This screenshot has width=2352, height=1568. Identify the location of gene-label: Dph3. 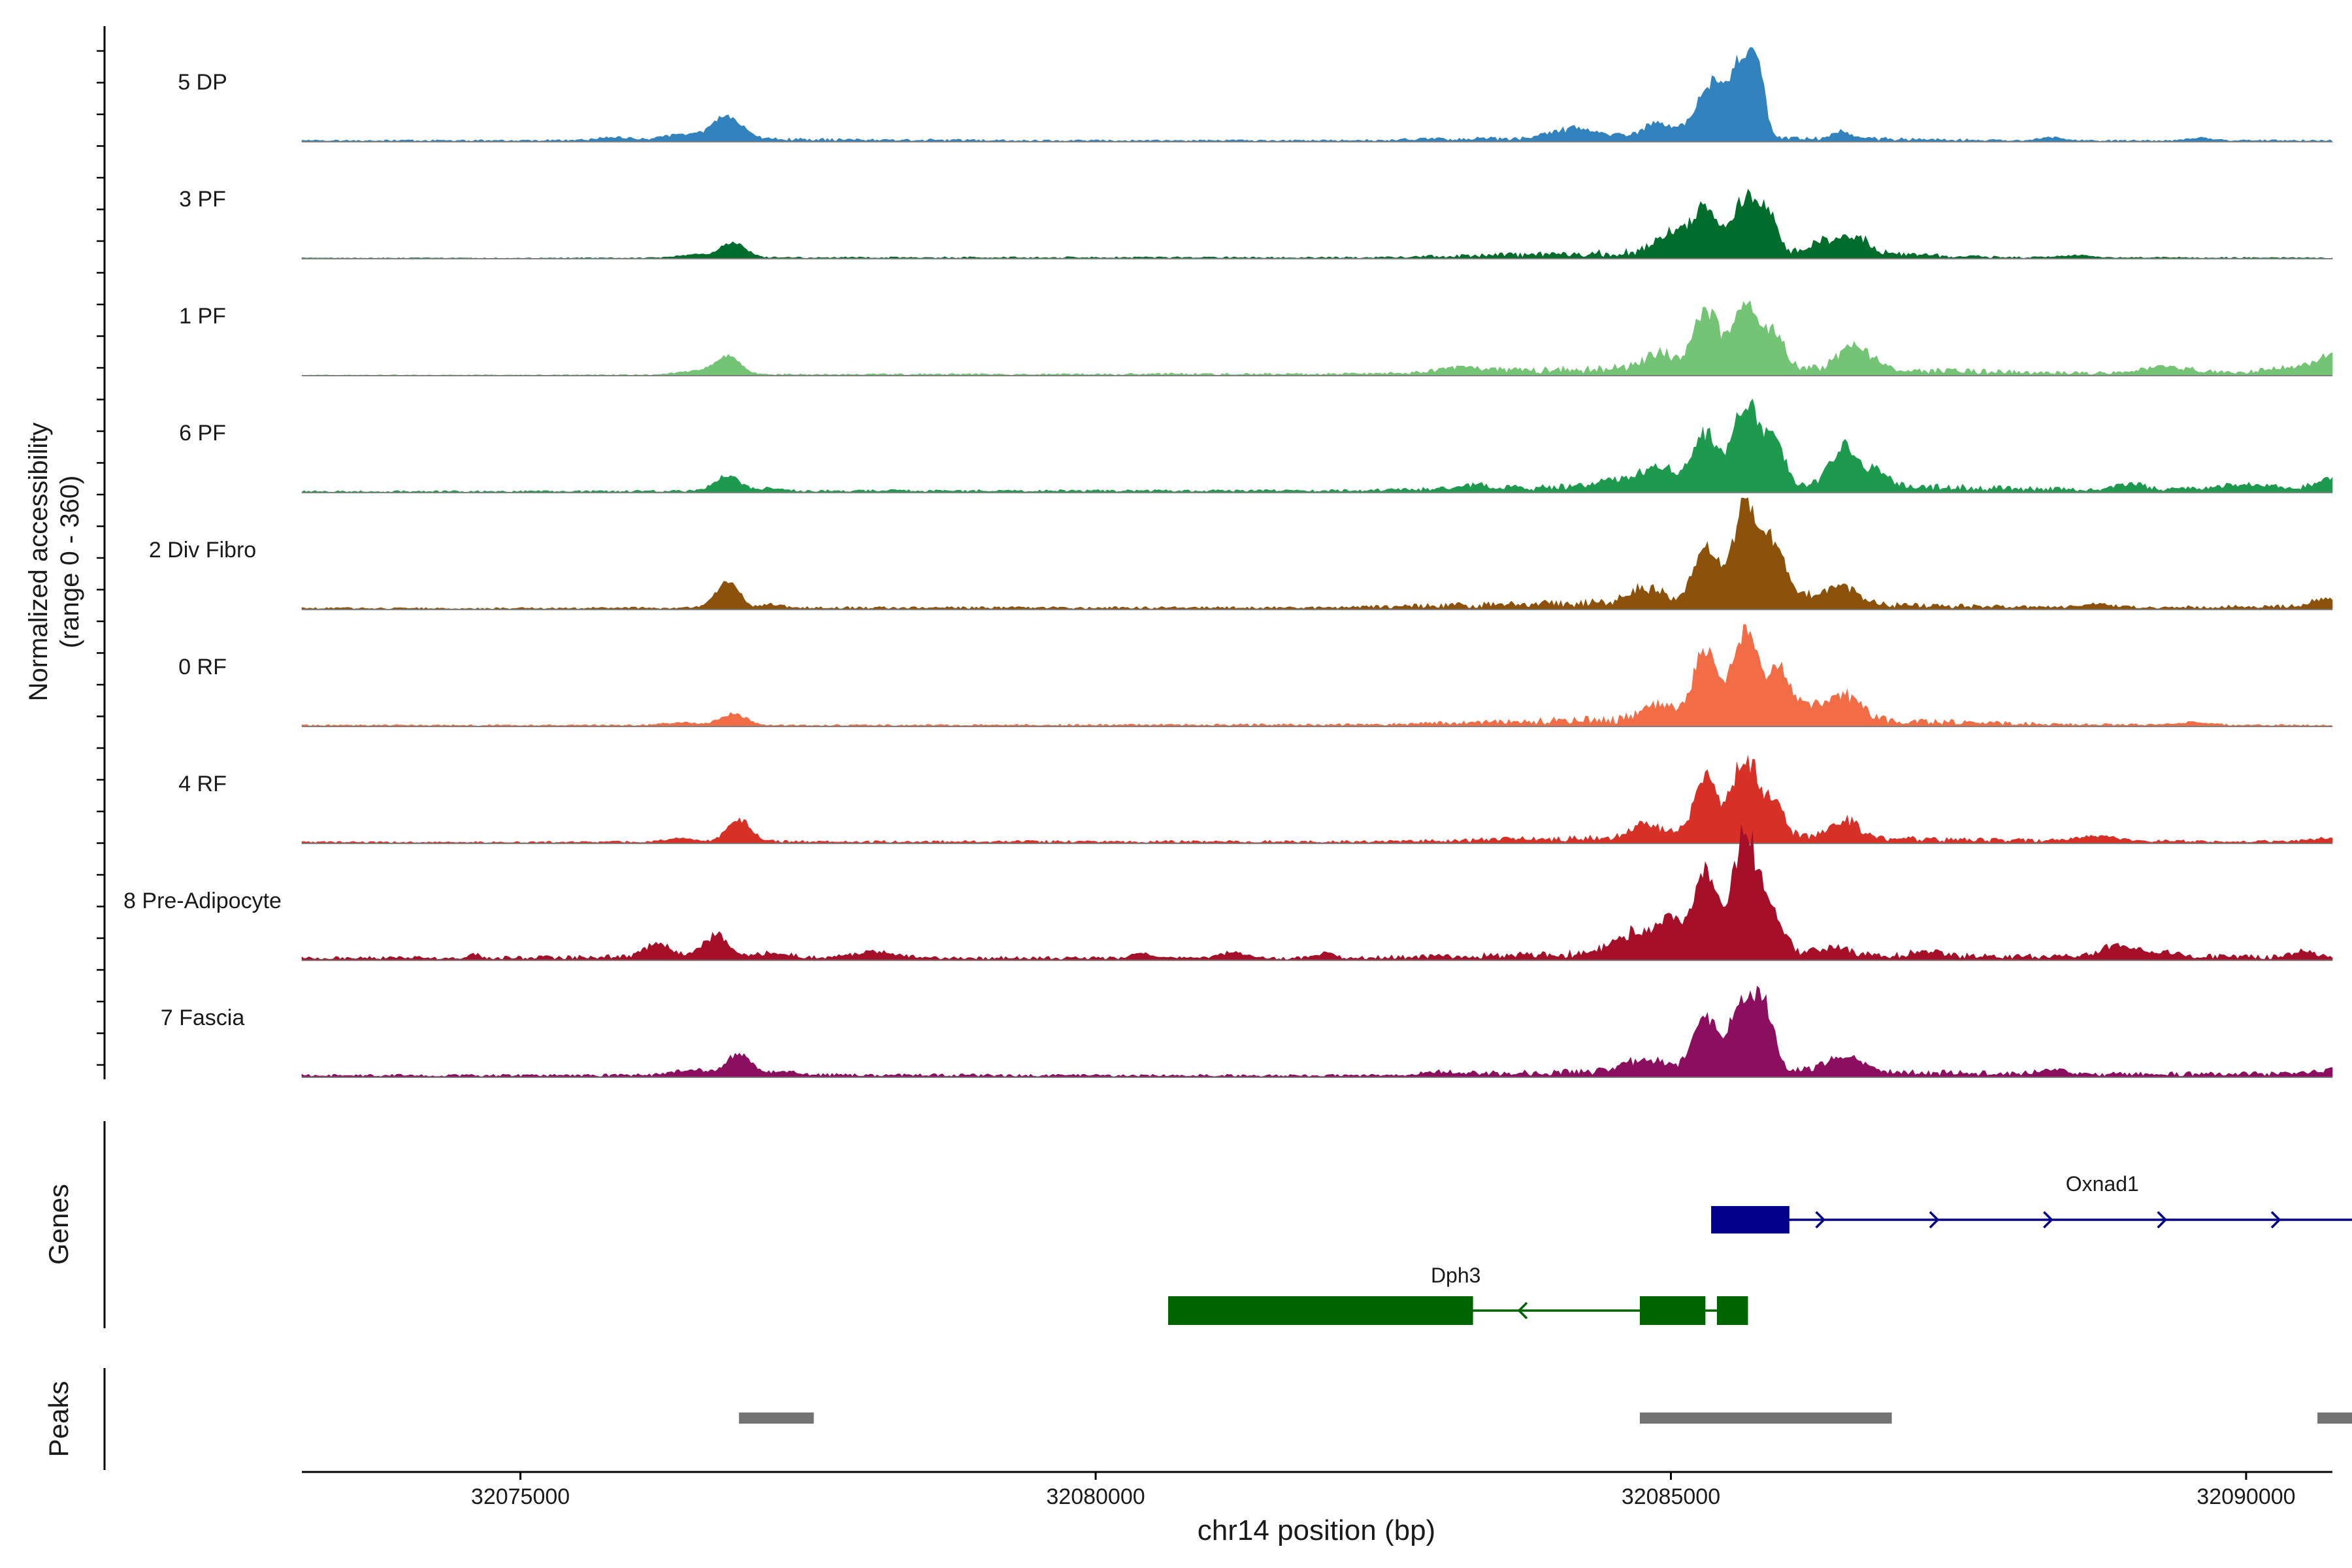
(1456, 1275).